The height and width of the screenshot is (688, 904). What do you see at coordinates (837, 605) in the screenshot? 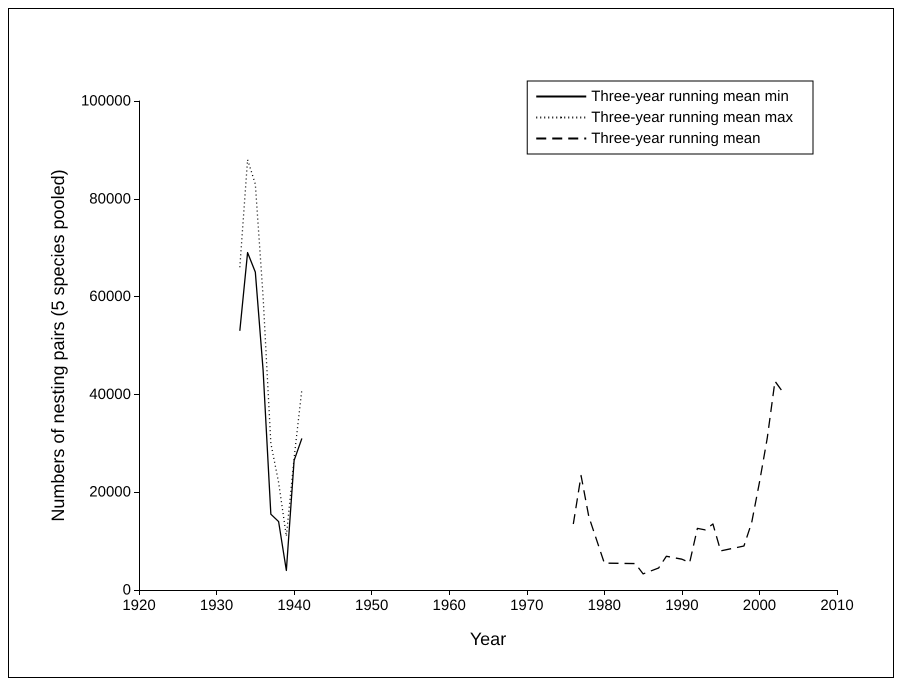
I see `x-tick-label: 2010` at bounding box center [837, 605].